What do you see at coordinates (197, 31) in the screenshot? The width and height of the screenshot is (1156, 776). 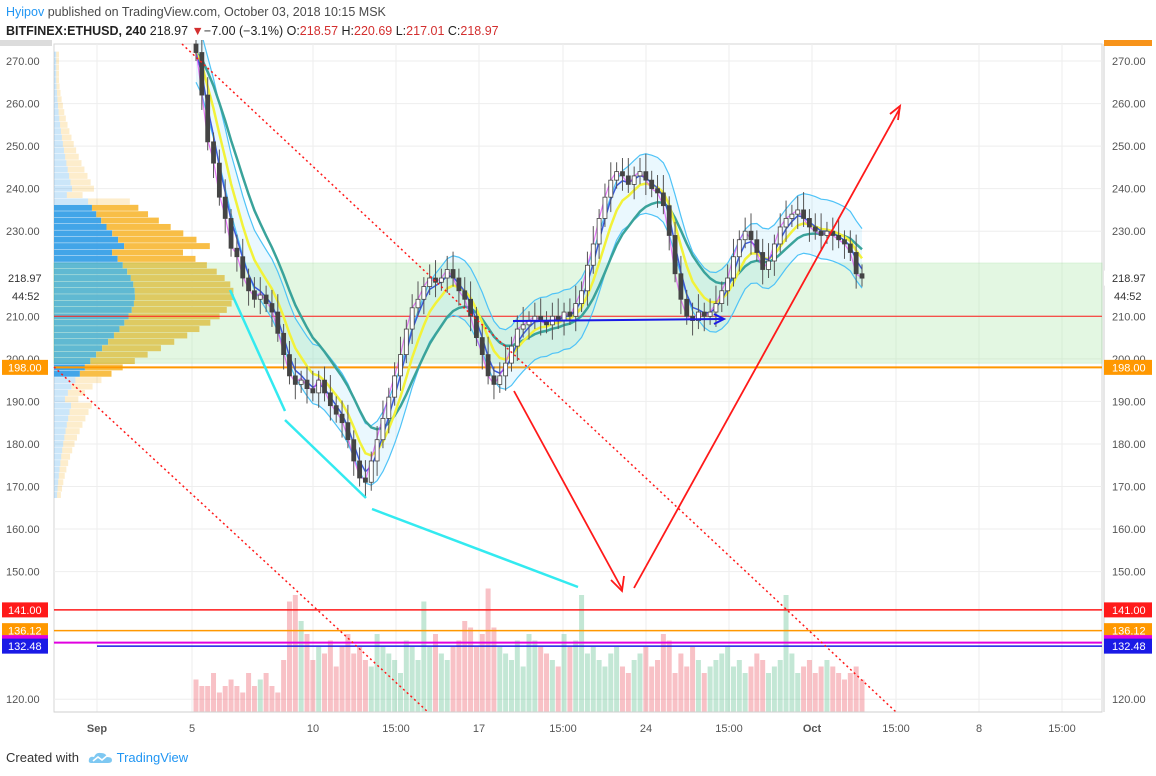 I see `down-triangle-icon: ▼` at bounding box center [197, 31].